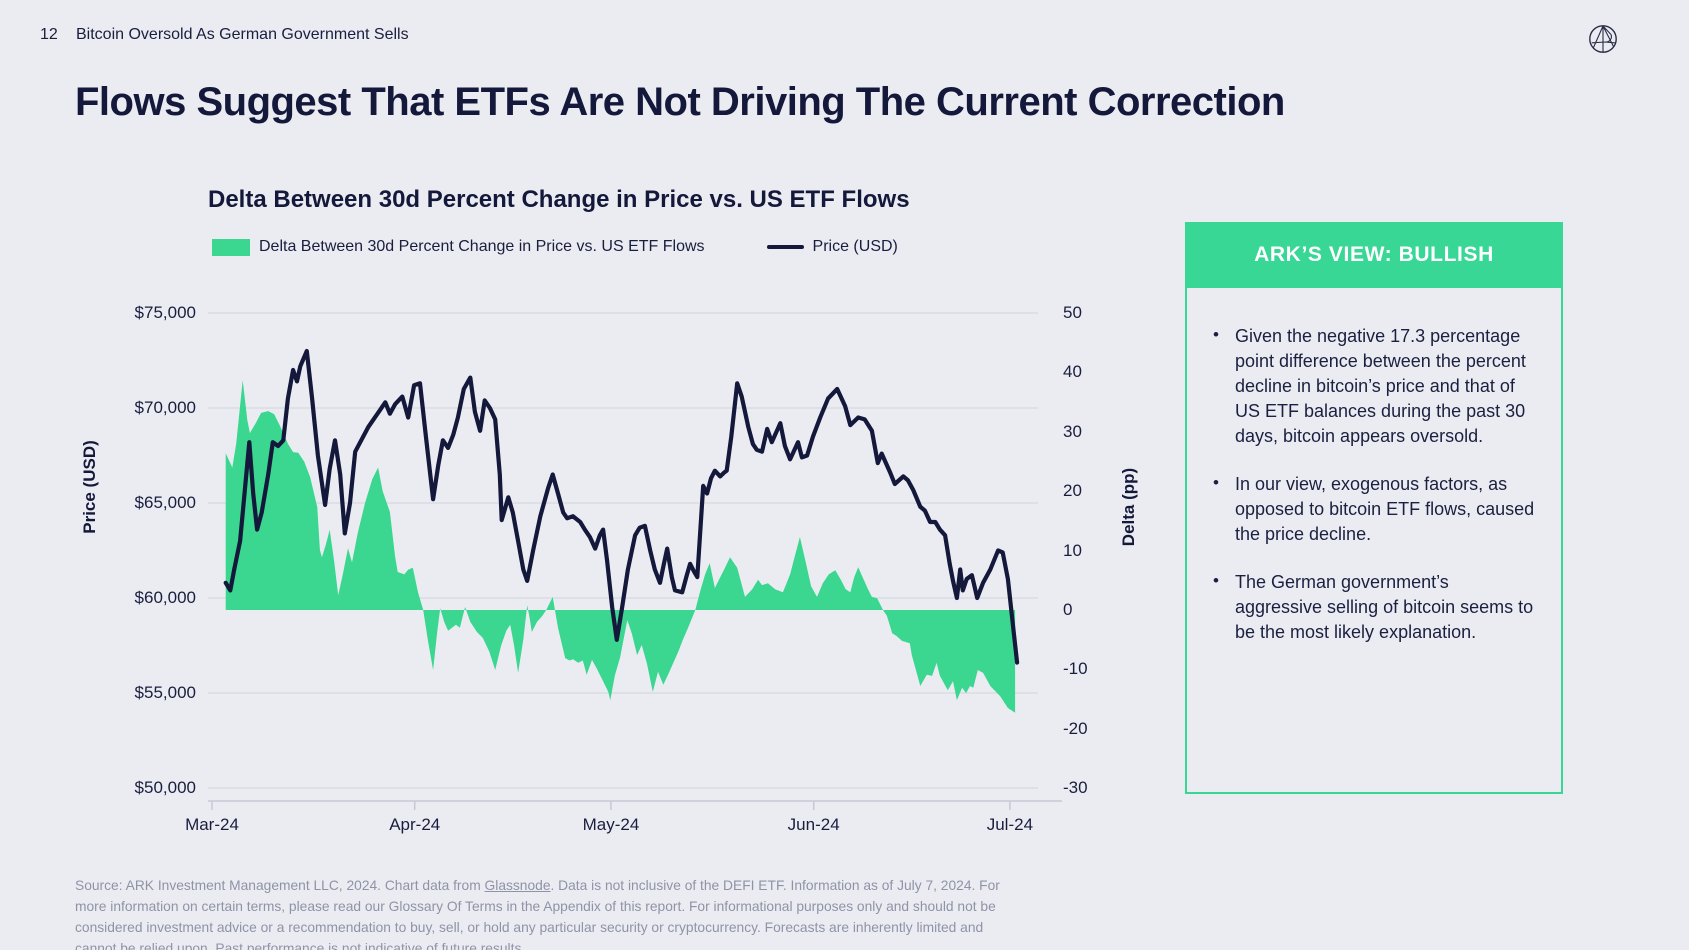 The height and width of the screenshot is (950, 1689). I want to click on ark-logo-icon, so click(1603, 39).